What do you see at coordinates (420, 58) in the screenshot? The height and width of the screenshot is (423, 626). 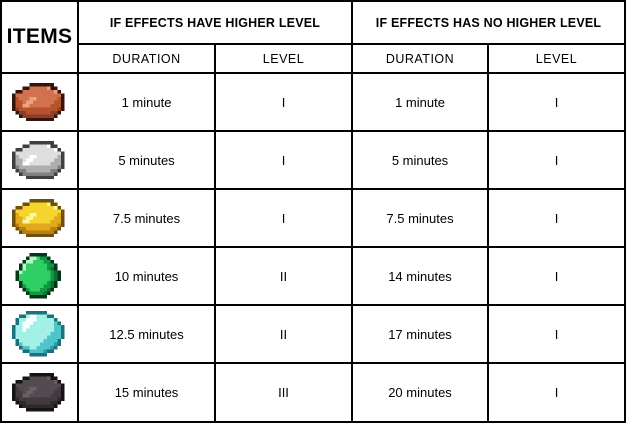 I see `subheader-duration-2: DURATION` at bounding box center [420, 58].